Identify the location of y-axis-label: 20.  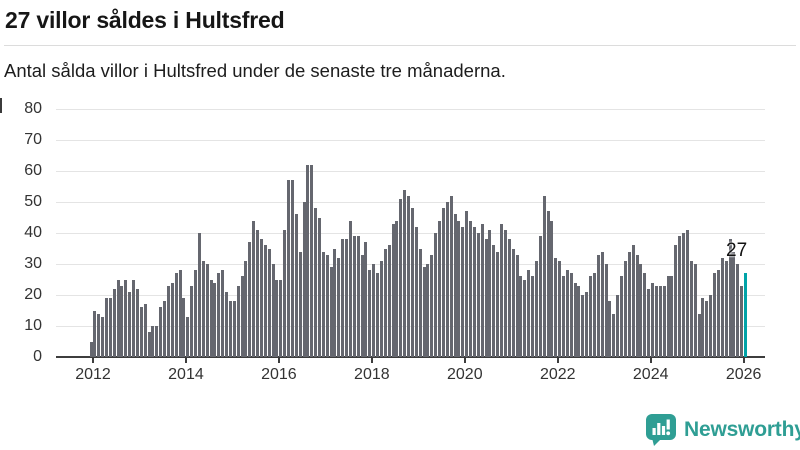
(33, 294).